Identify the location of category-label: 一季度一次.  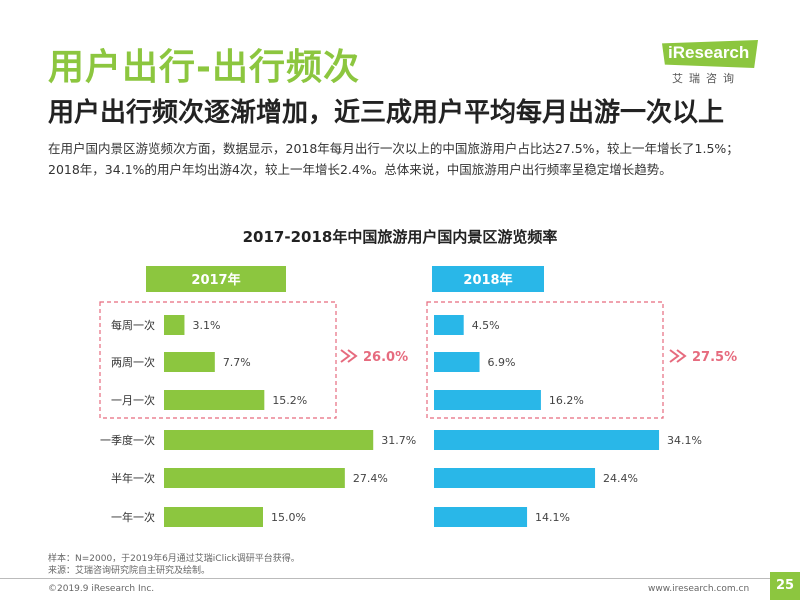
(127, 440).